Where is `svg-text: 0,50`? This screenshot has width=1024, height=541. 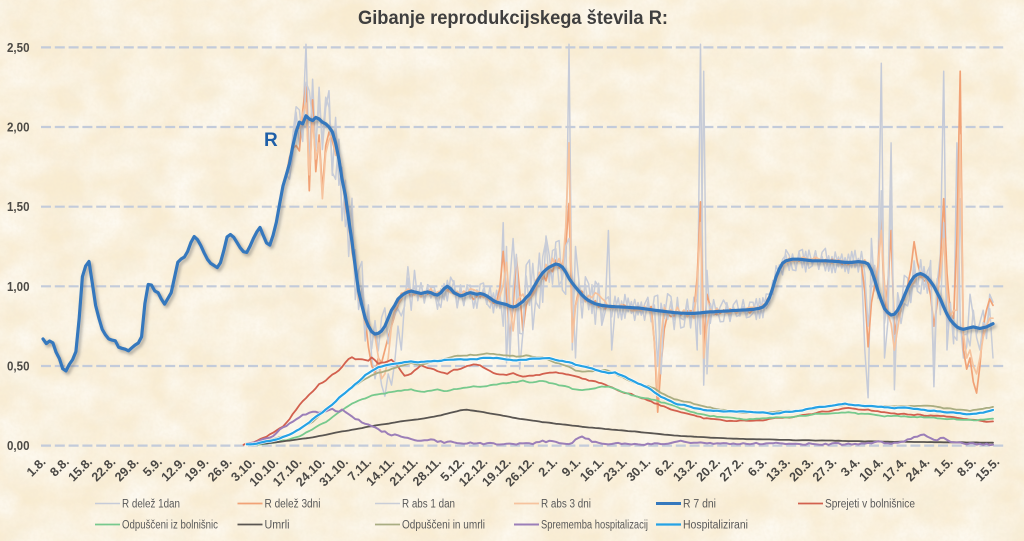 svg-text: 0,50 is located at coordinates (18, 366).